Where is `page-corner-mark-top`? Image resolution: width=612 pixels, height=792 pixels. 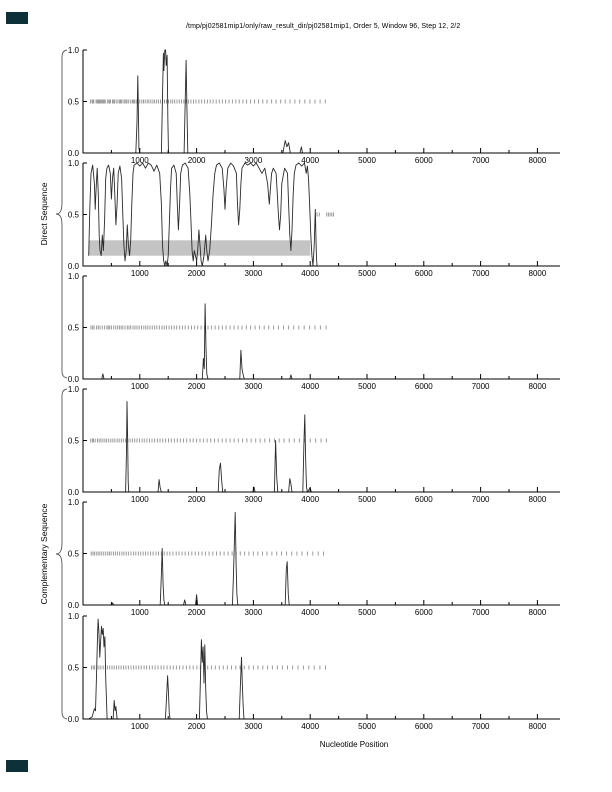
page-corner-mark-top is located at coordinates (17, 18).